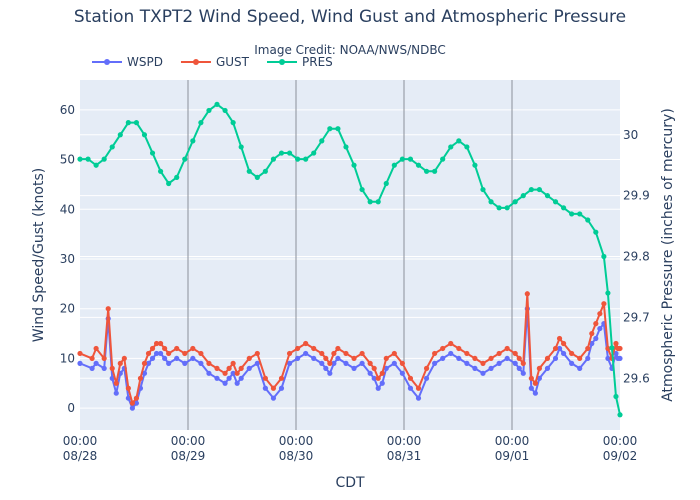 The image size is (700, 500). What do you see at coordinates (636, 196) in the screenshot?
I see `y2-tick-label: 29.9` at bounding box center [636, 196].